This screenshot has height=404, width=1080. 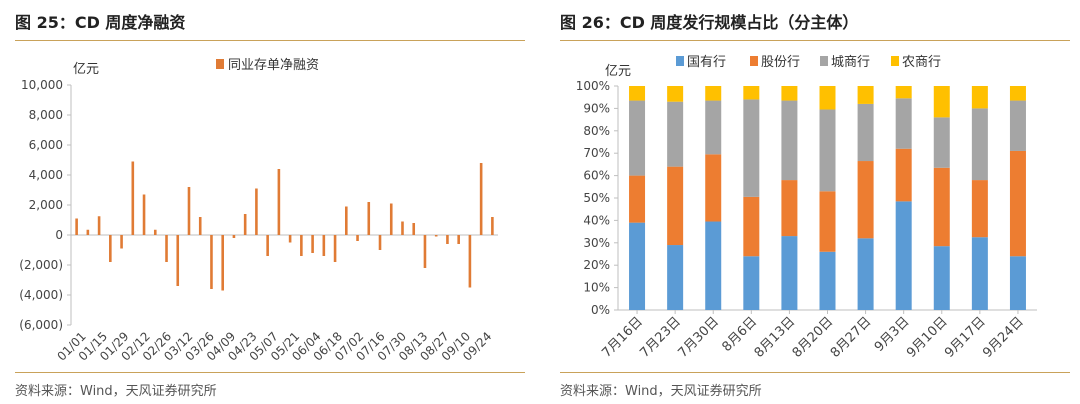 What do you see at coordinates (596, 176) in the screenshot?
I see `y-tick-label: 60%` at bounding box center [596, 176].